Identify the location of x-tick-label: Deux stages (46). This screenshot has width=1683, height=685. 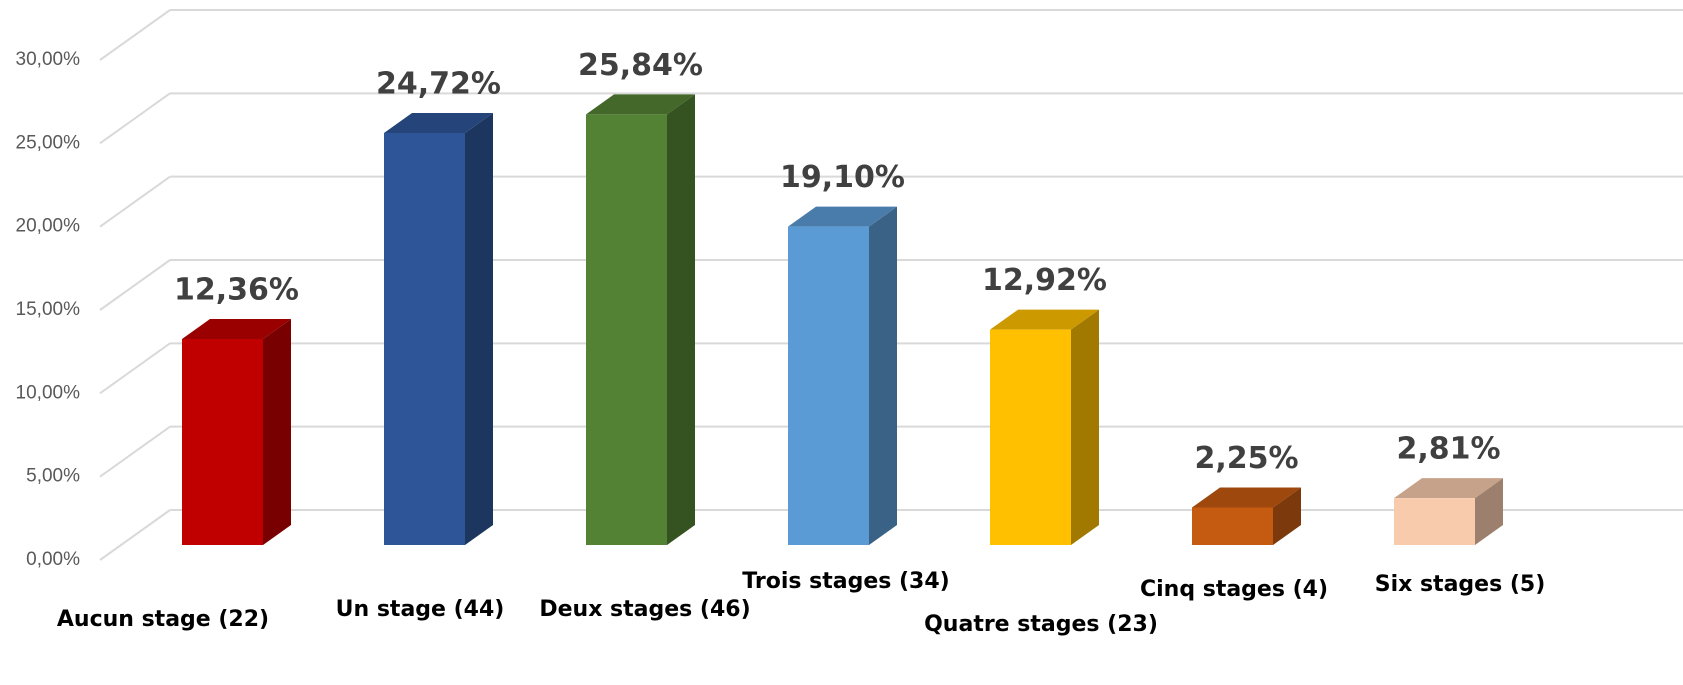
(644, 609).